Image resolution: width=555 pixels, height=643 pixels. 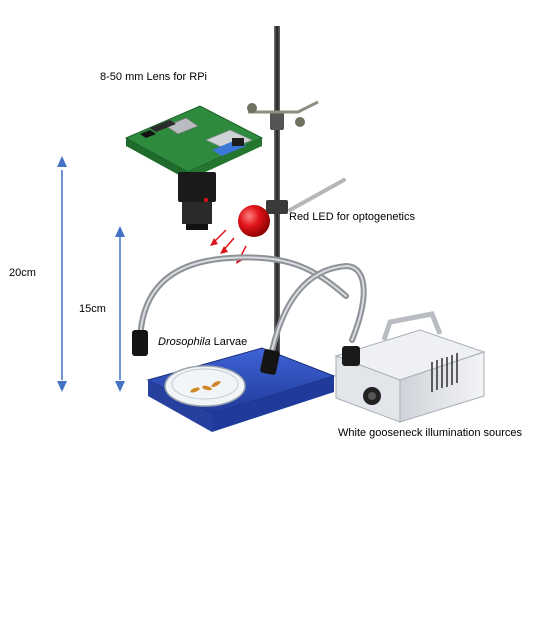 What do you see at coordinates (92, 309) in the screenshot?
I see `dimension-15cm-label: 15cm` at bounding box center [92, 309].